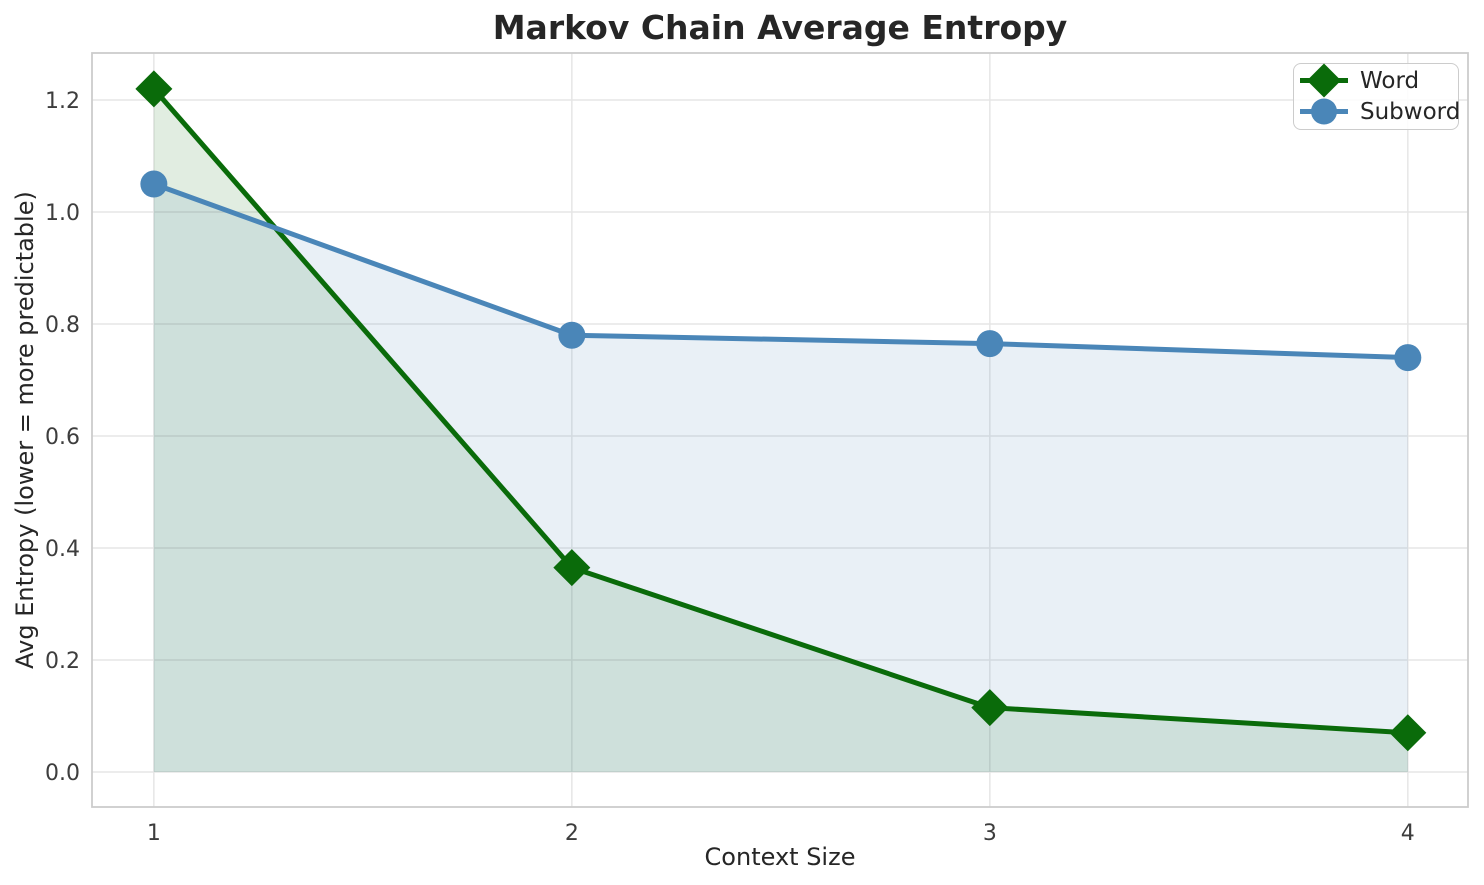  I want to click on legend-entry-word: Word, so click(1375, 80).